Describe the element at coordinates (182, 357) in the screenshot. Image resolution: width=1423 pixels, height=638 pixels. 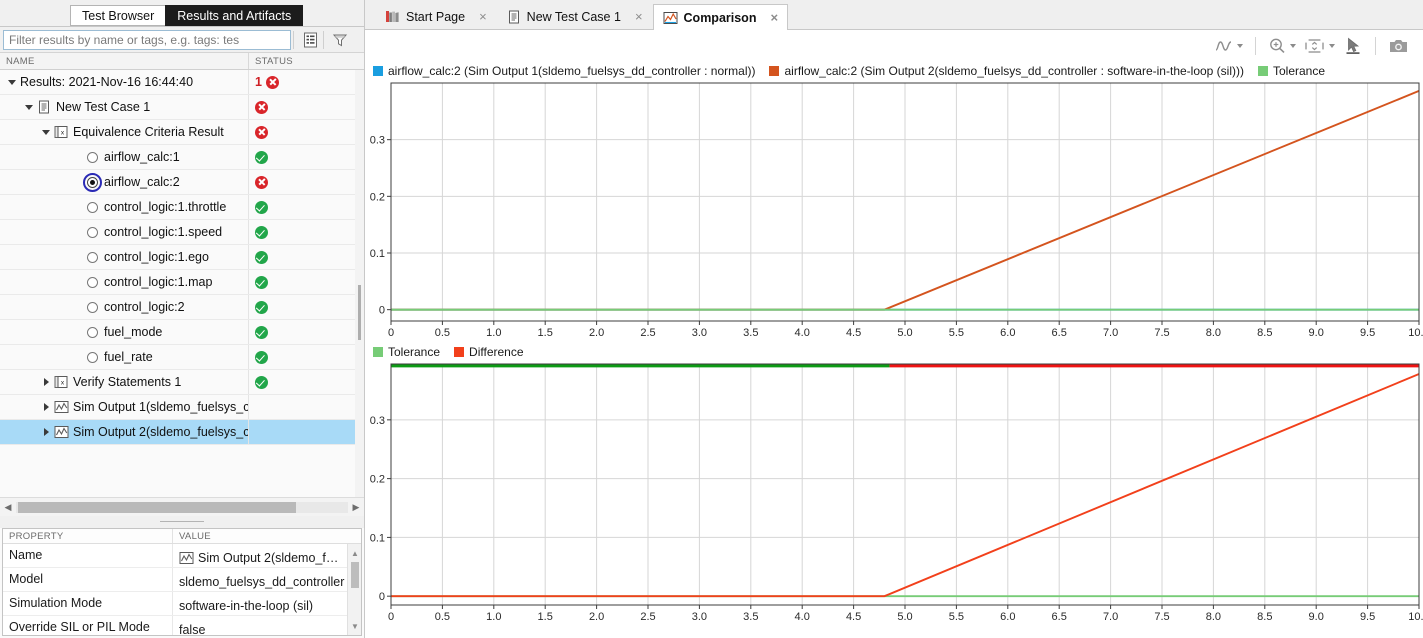
I see `tree-row: fuel_rate` at that location.